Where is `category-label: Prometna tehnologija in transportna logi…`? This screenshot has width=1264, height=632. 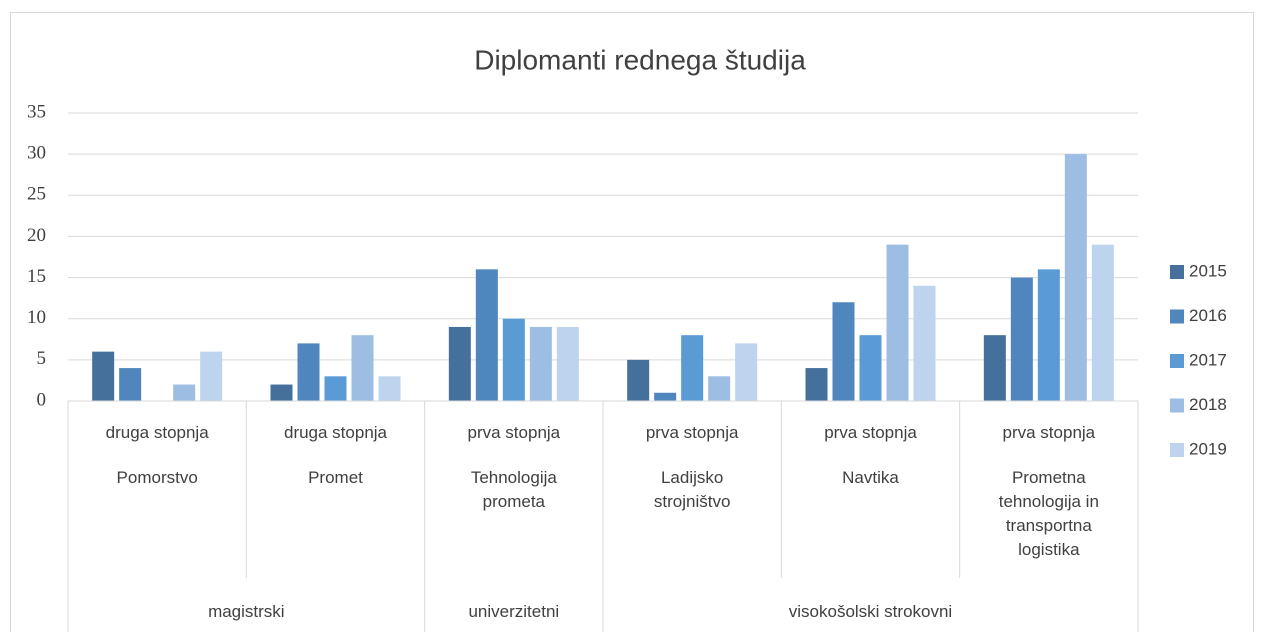
category-label: Prometna tehnologija in transportna logi… is located at coordinates (1048, 513).